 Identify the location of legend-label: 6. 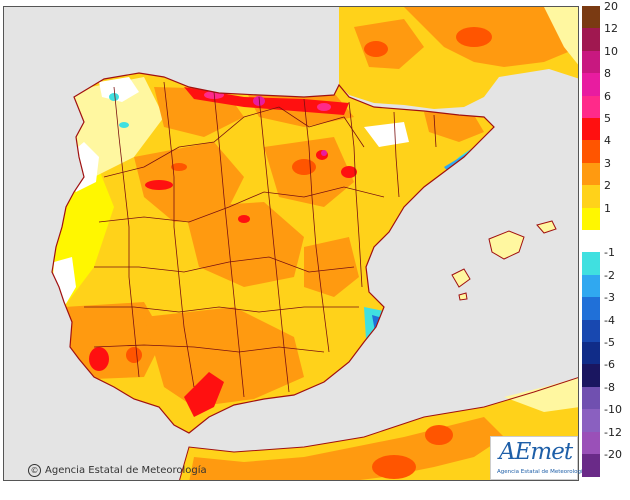
(607, 96).